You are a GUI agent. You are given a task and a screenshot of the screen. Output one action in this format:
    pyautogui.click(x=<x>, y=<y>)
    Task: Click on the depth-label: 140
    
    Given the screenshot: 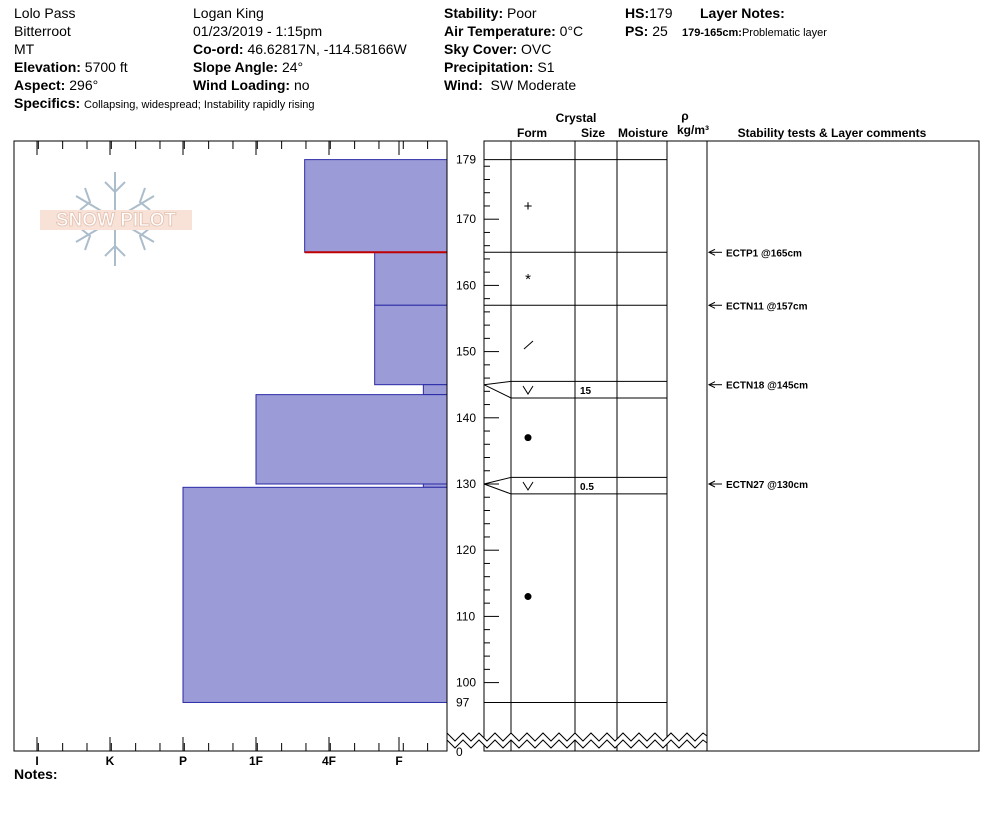 What is the action you would take?
    pyautogui.click(x=466, y=418)
    